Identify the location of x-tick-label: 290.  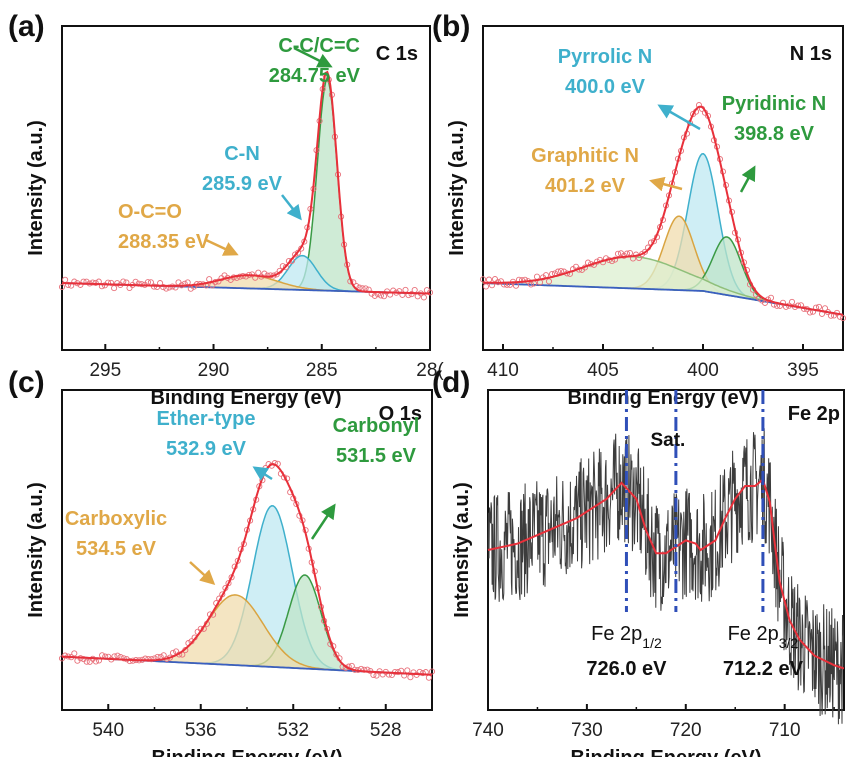
(214, 370).